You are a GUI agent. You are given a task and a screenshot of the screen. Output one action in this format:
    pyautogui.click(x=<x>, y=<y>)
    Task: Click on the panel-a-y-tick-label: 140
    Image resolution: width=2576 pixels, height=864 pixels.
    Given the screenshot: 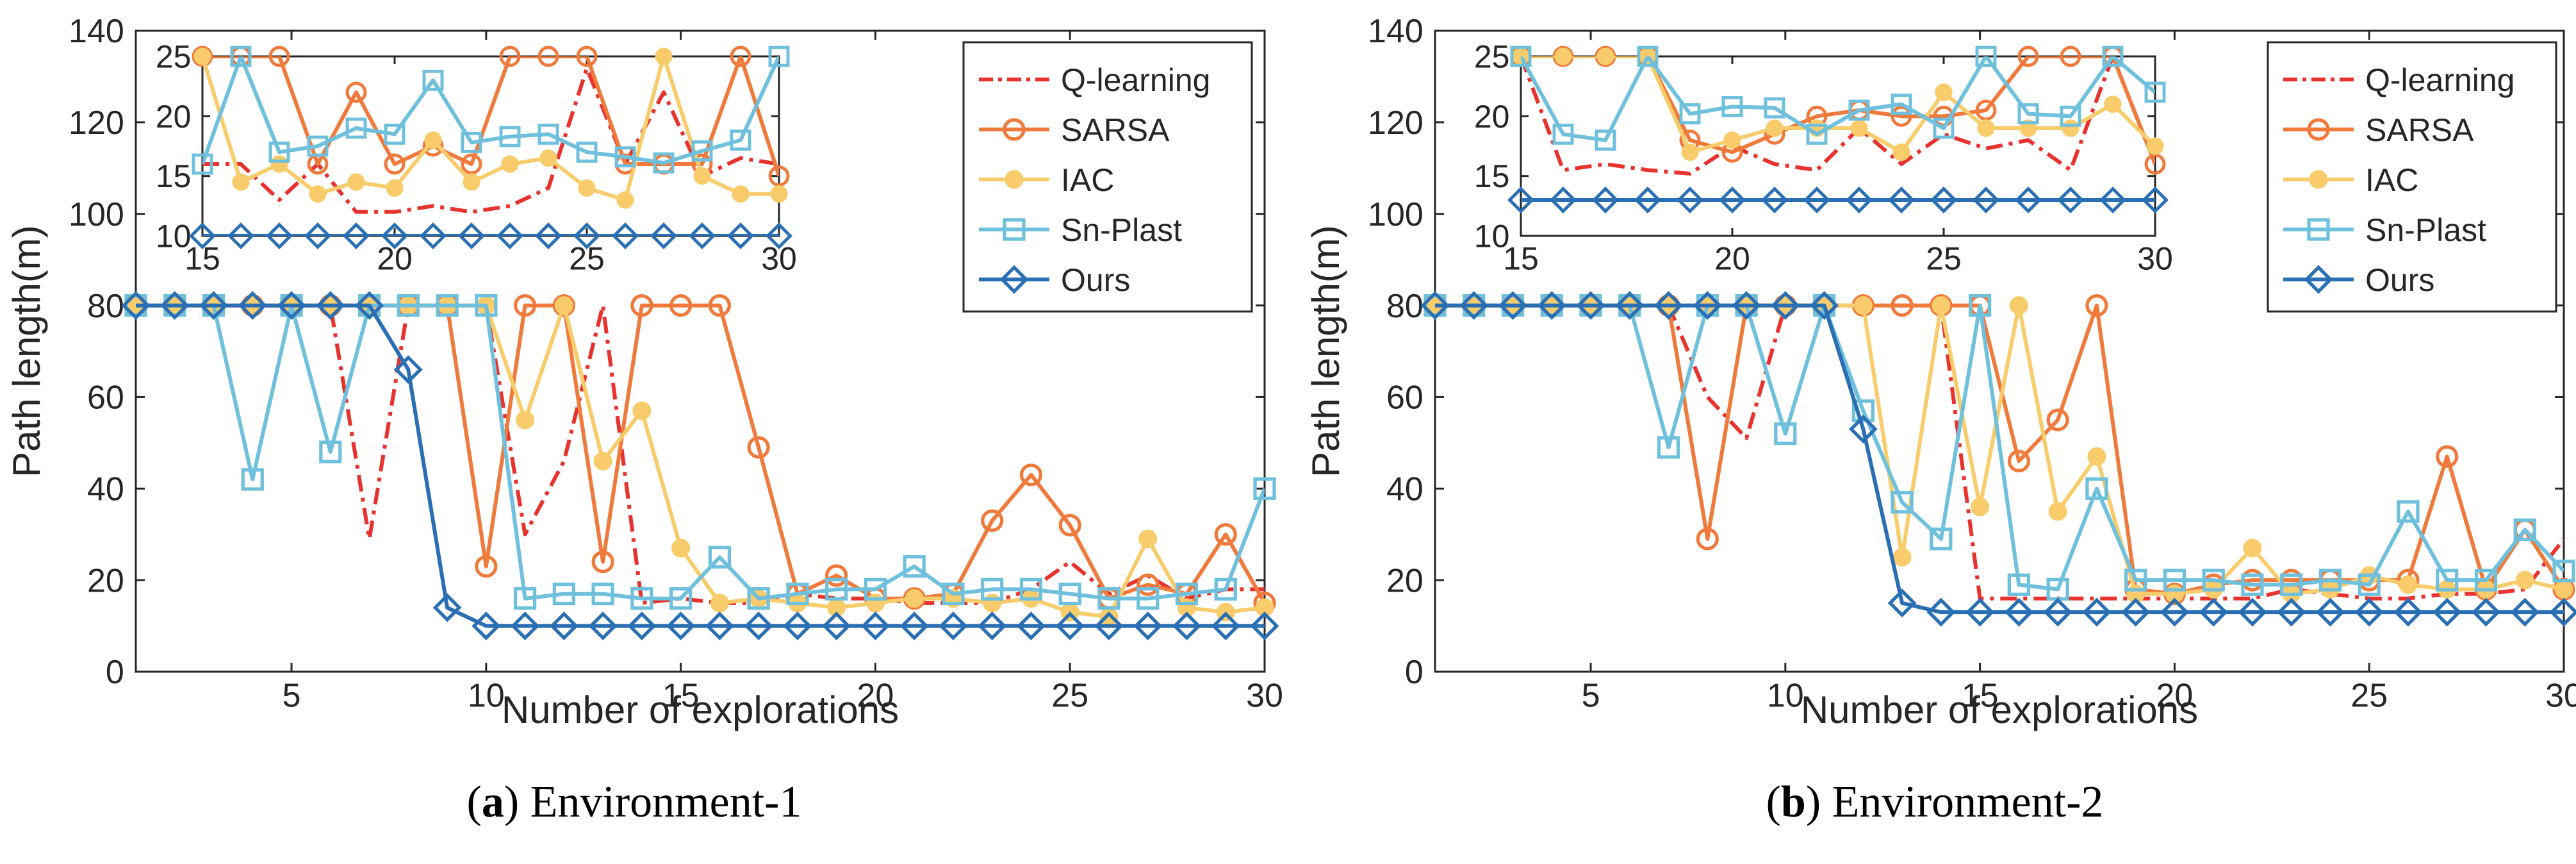 What is the action you would take?
    pyautogui.click(x=96, y=31)
    